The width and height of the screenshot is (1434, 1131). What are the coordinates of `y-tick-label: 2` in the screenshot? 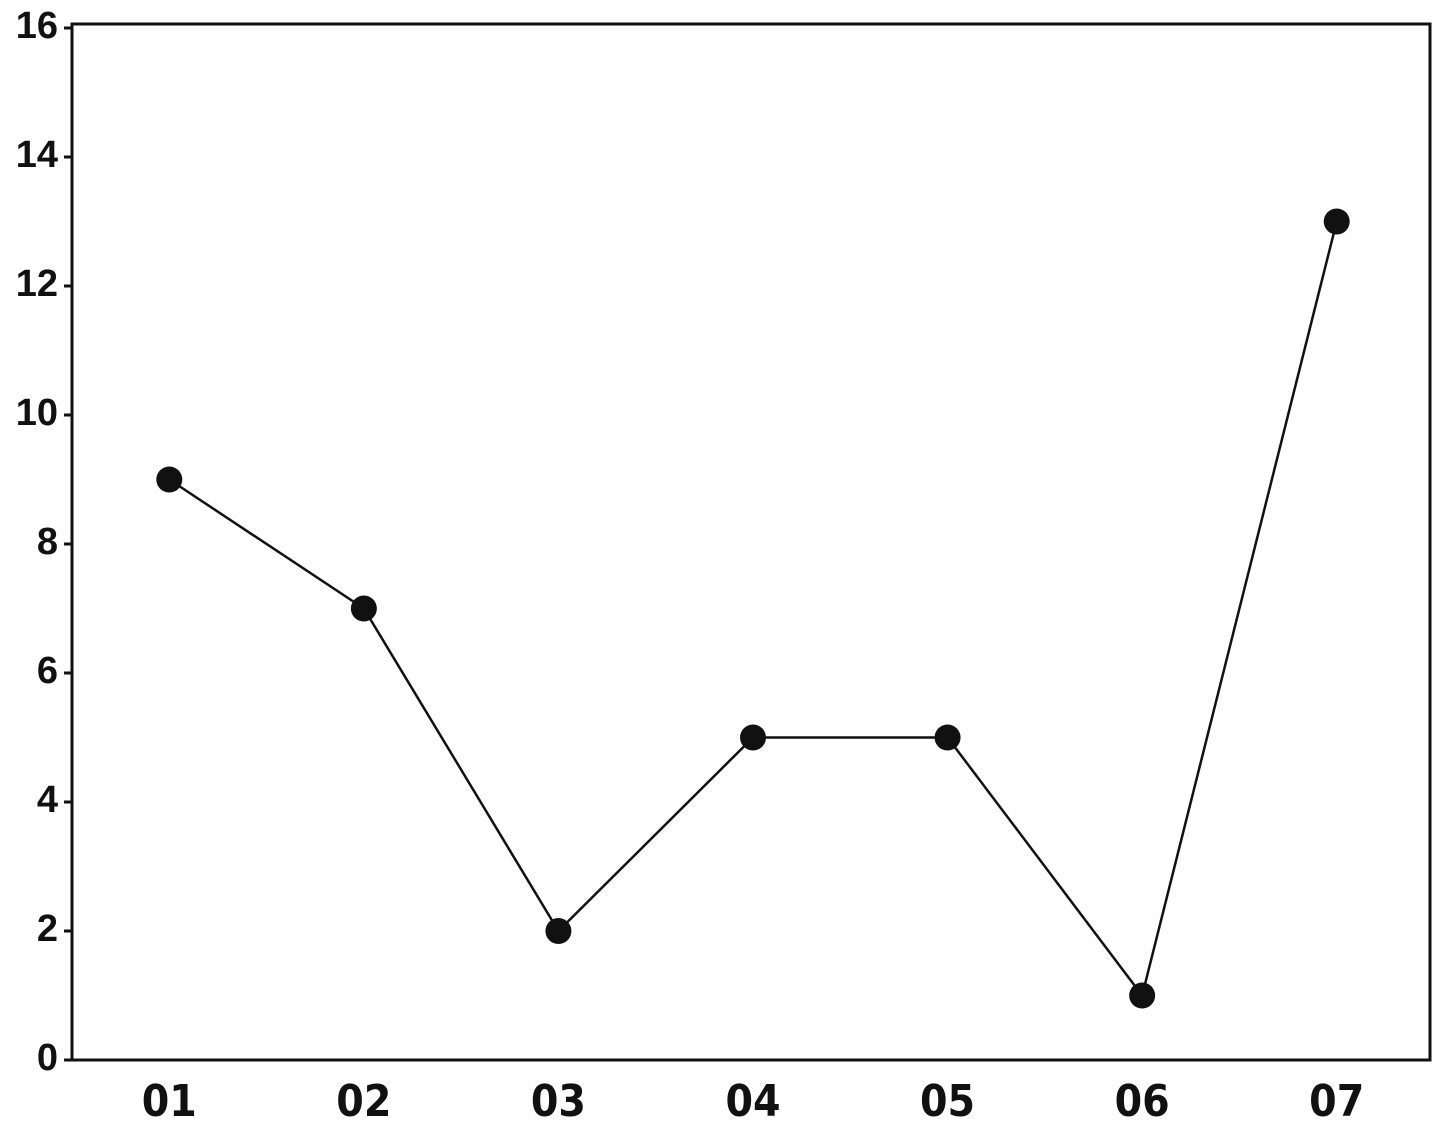 It's located at (47, 929).